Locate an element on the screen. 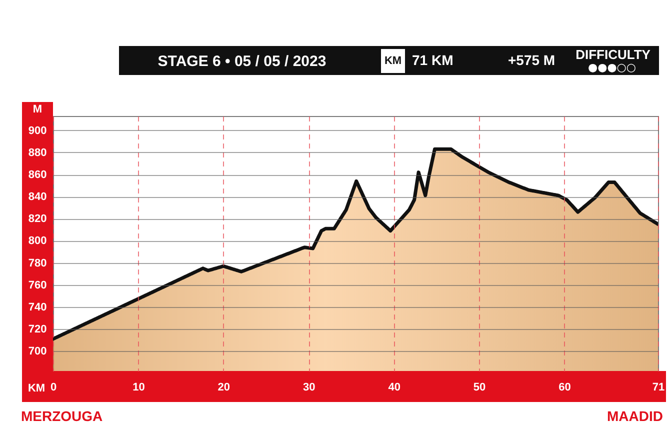 The width and height of the screenshot is (670, 431). text: +575 M is located at coordinates (532, 60).